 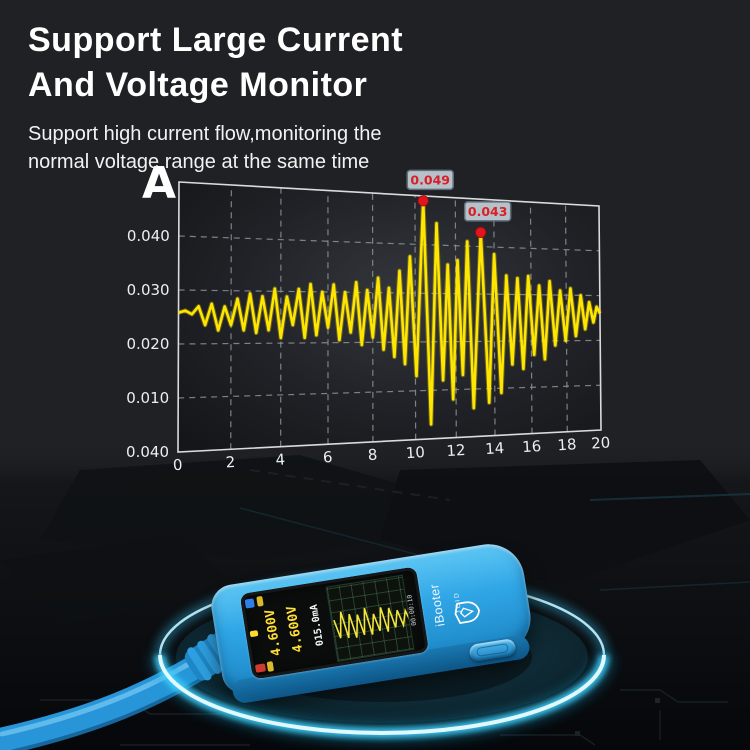 What do you see at coordinates (159, 183) in the screenshot?
I see `chart-unit-label: A` at bounding box center [159, 183].